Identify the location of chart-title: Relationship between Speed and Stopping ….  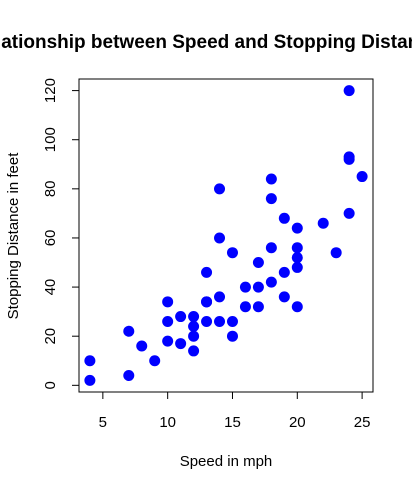
(206, 42).